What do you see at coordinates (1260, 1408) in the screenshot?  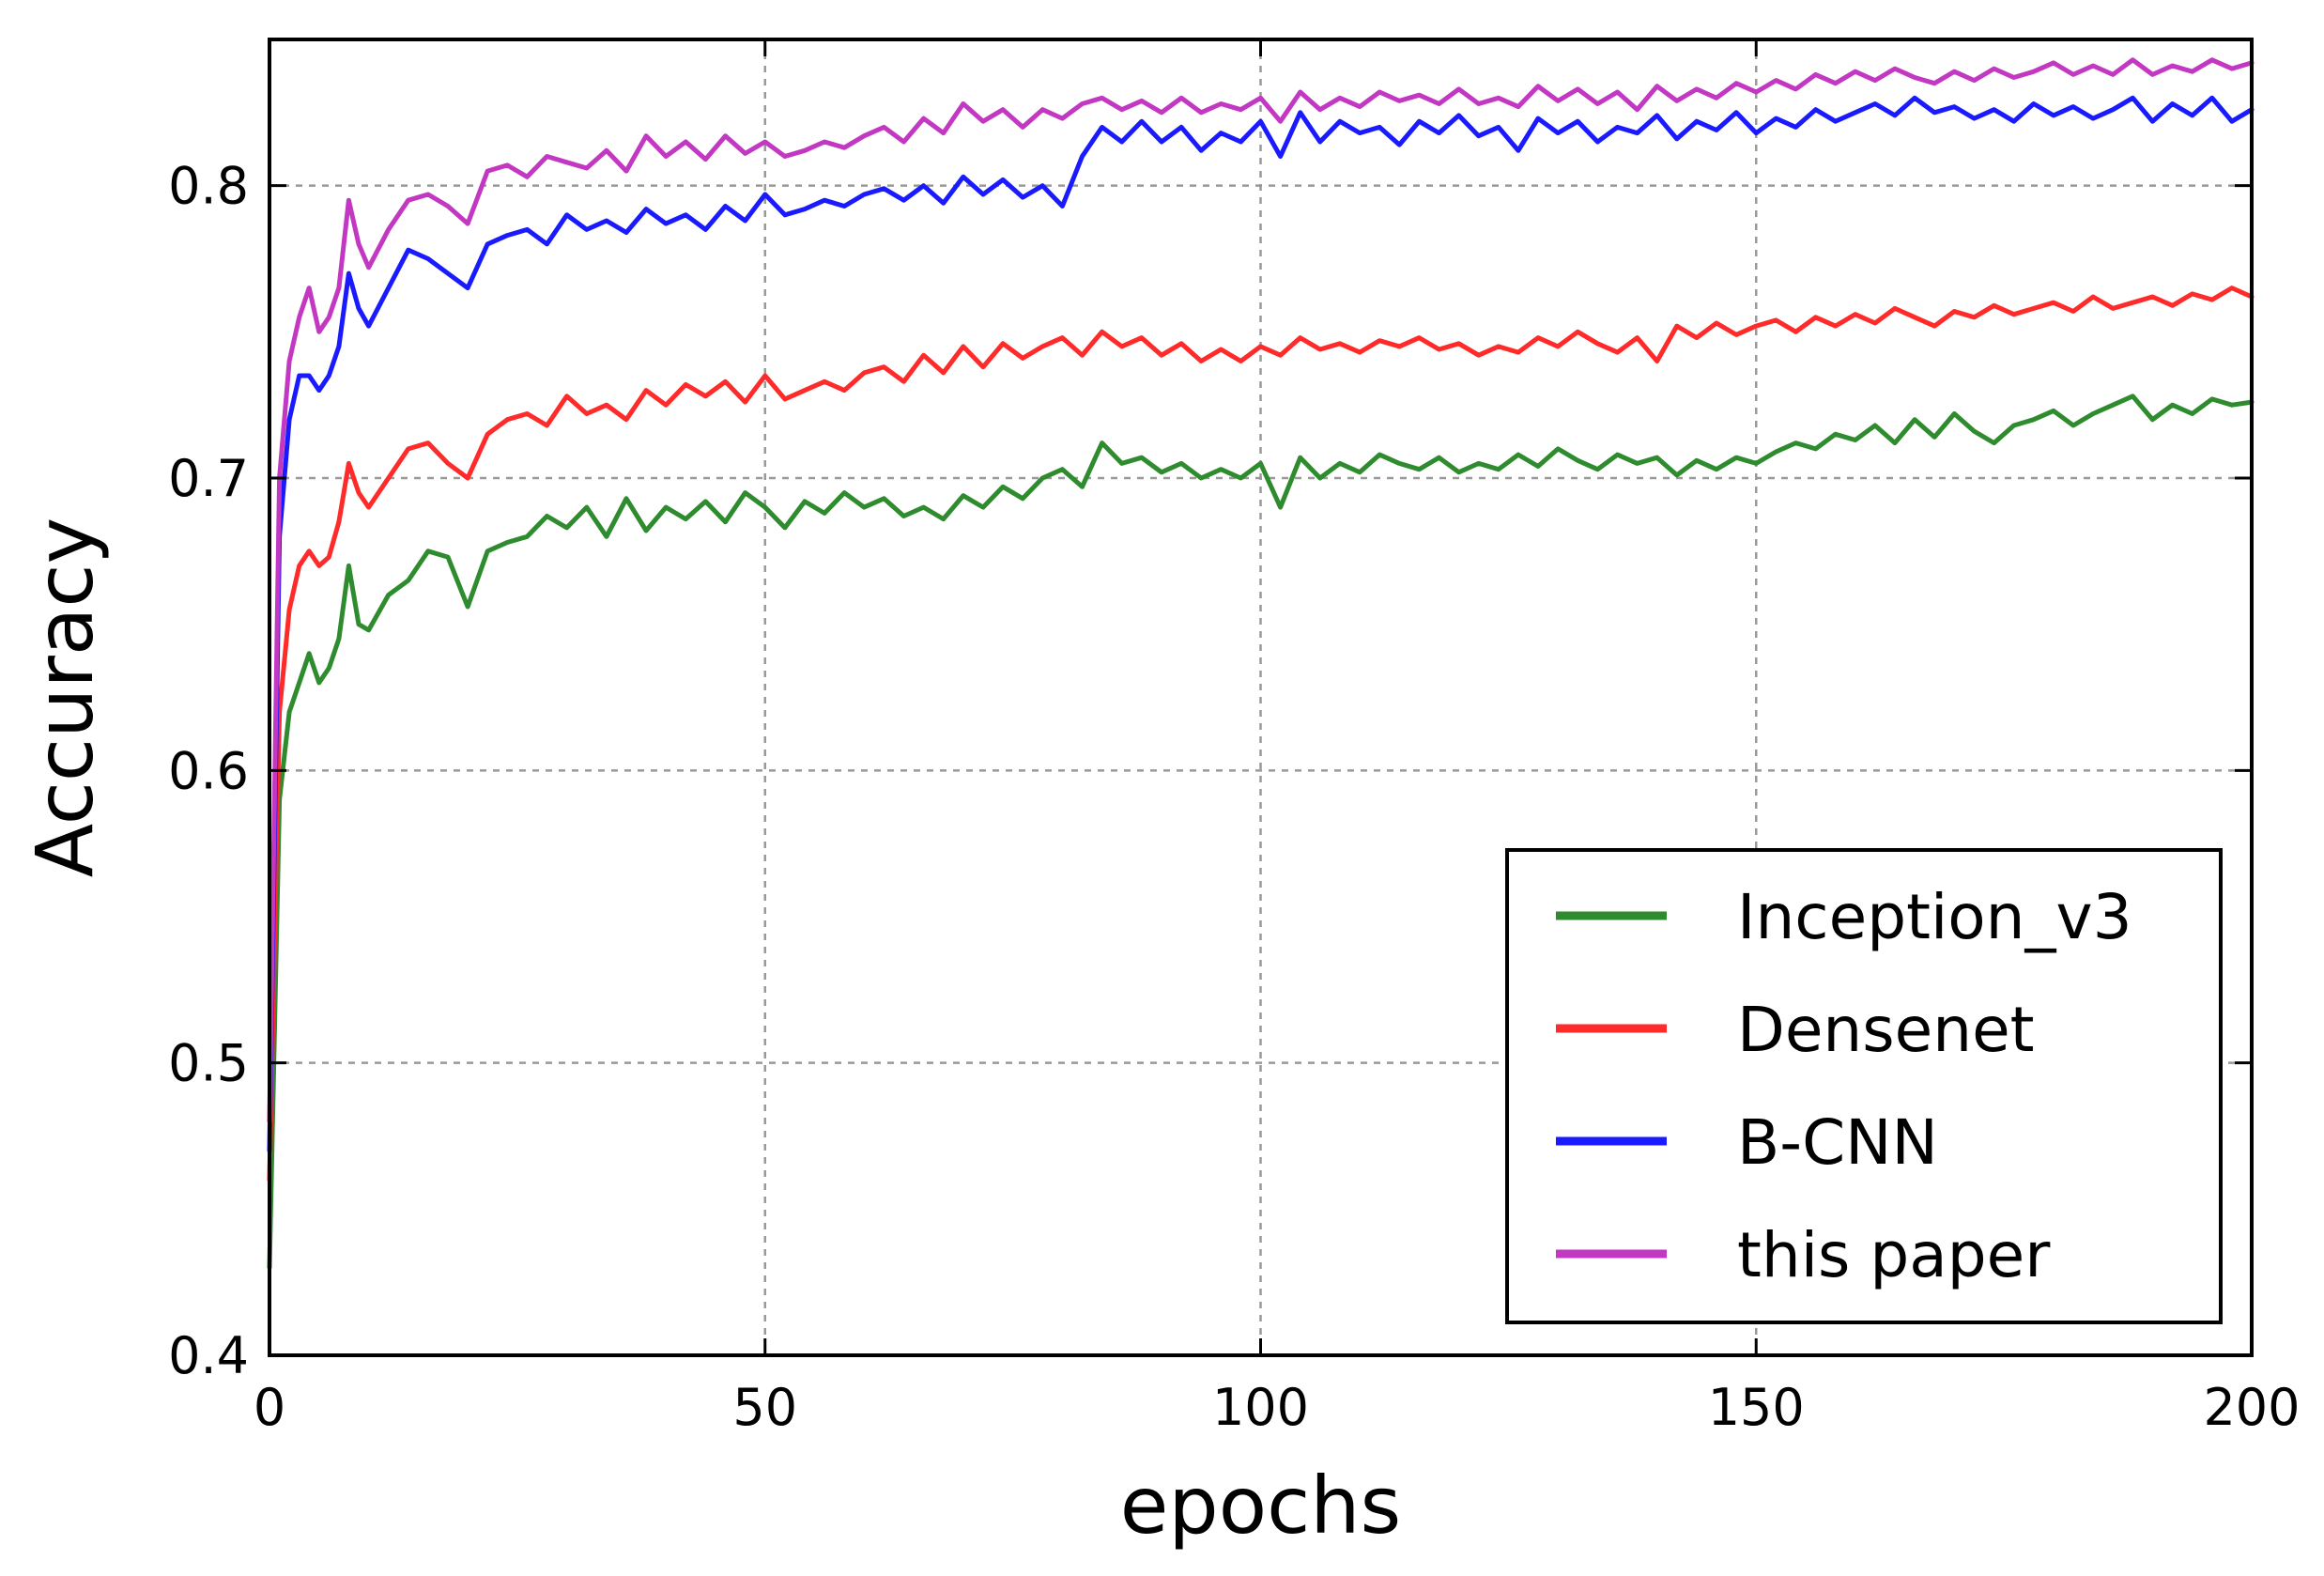 I see `x-tick-label: 100` at bounding box center [1260, 1408].